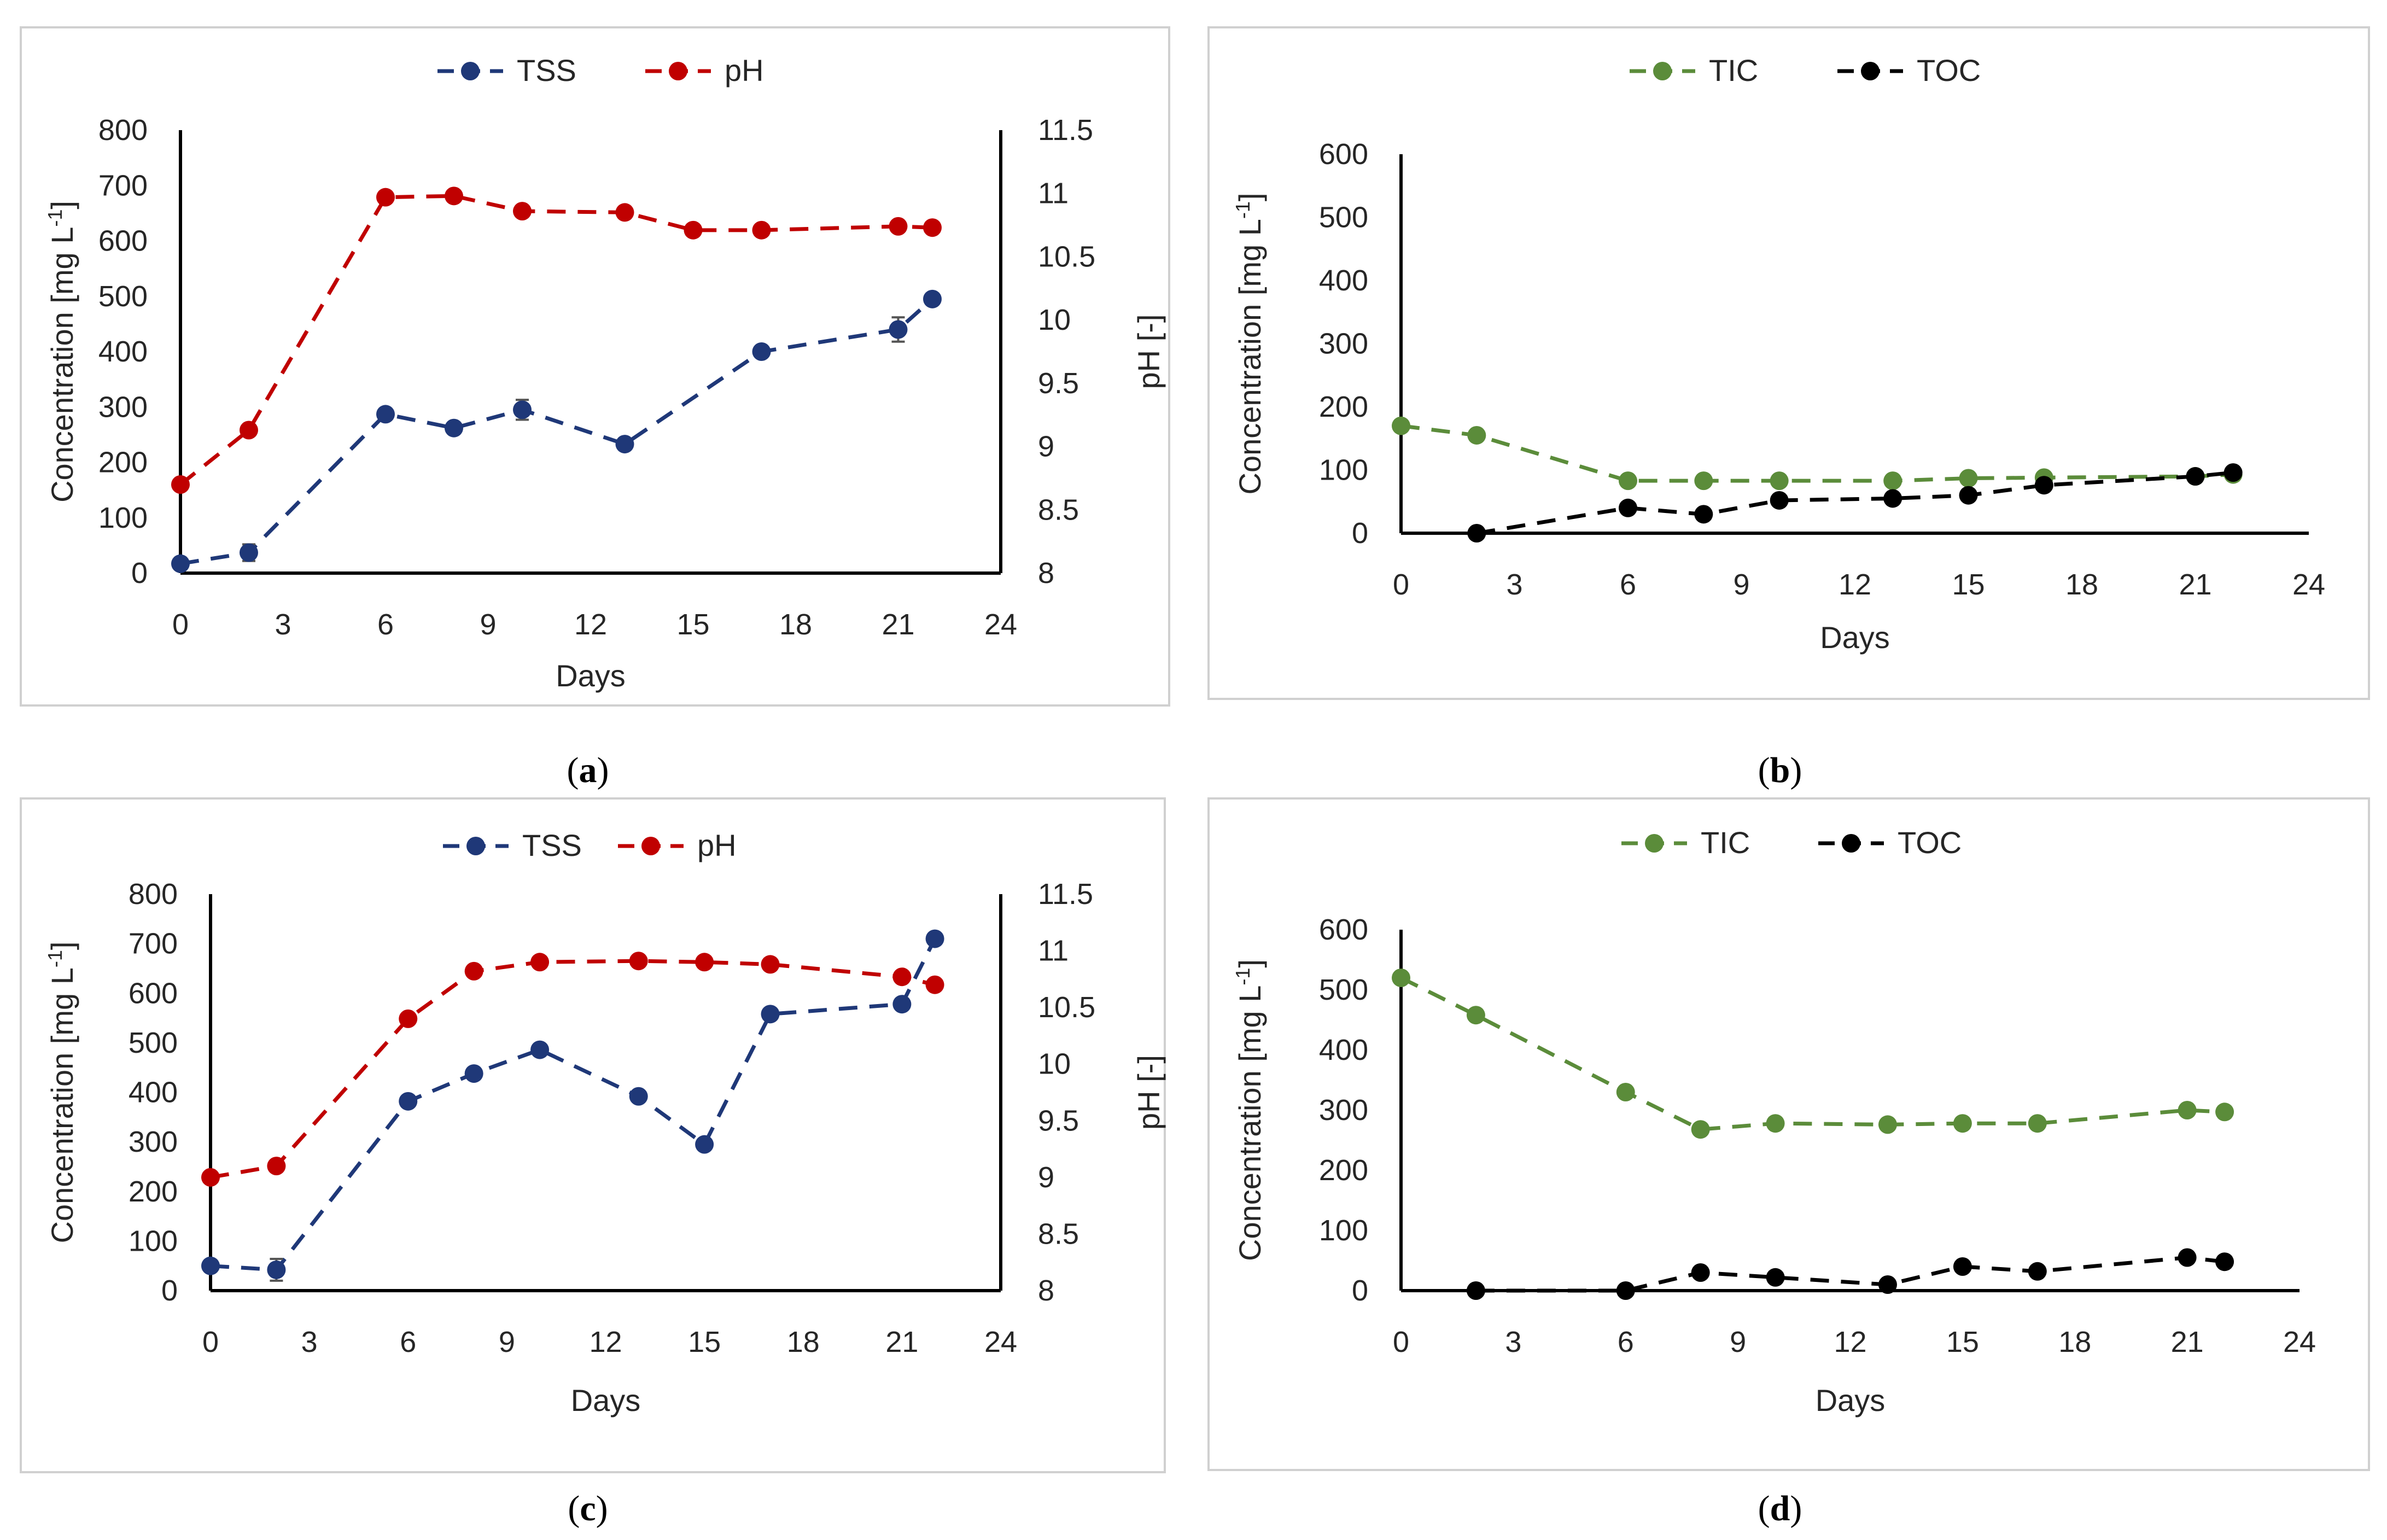  What do you see at coordinates (717, 845) in the screenshot?
I see `legend-ph-label: pH` at bounding box center [717, 845].